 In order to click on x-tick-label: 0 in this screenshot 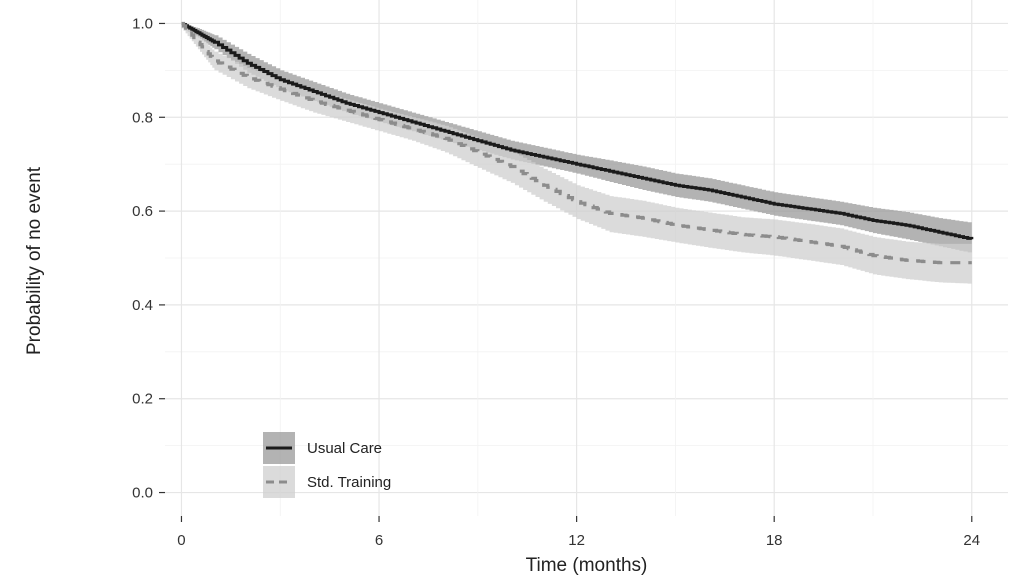, I will do `click(181, 540)`.